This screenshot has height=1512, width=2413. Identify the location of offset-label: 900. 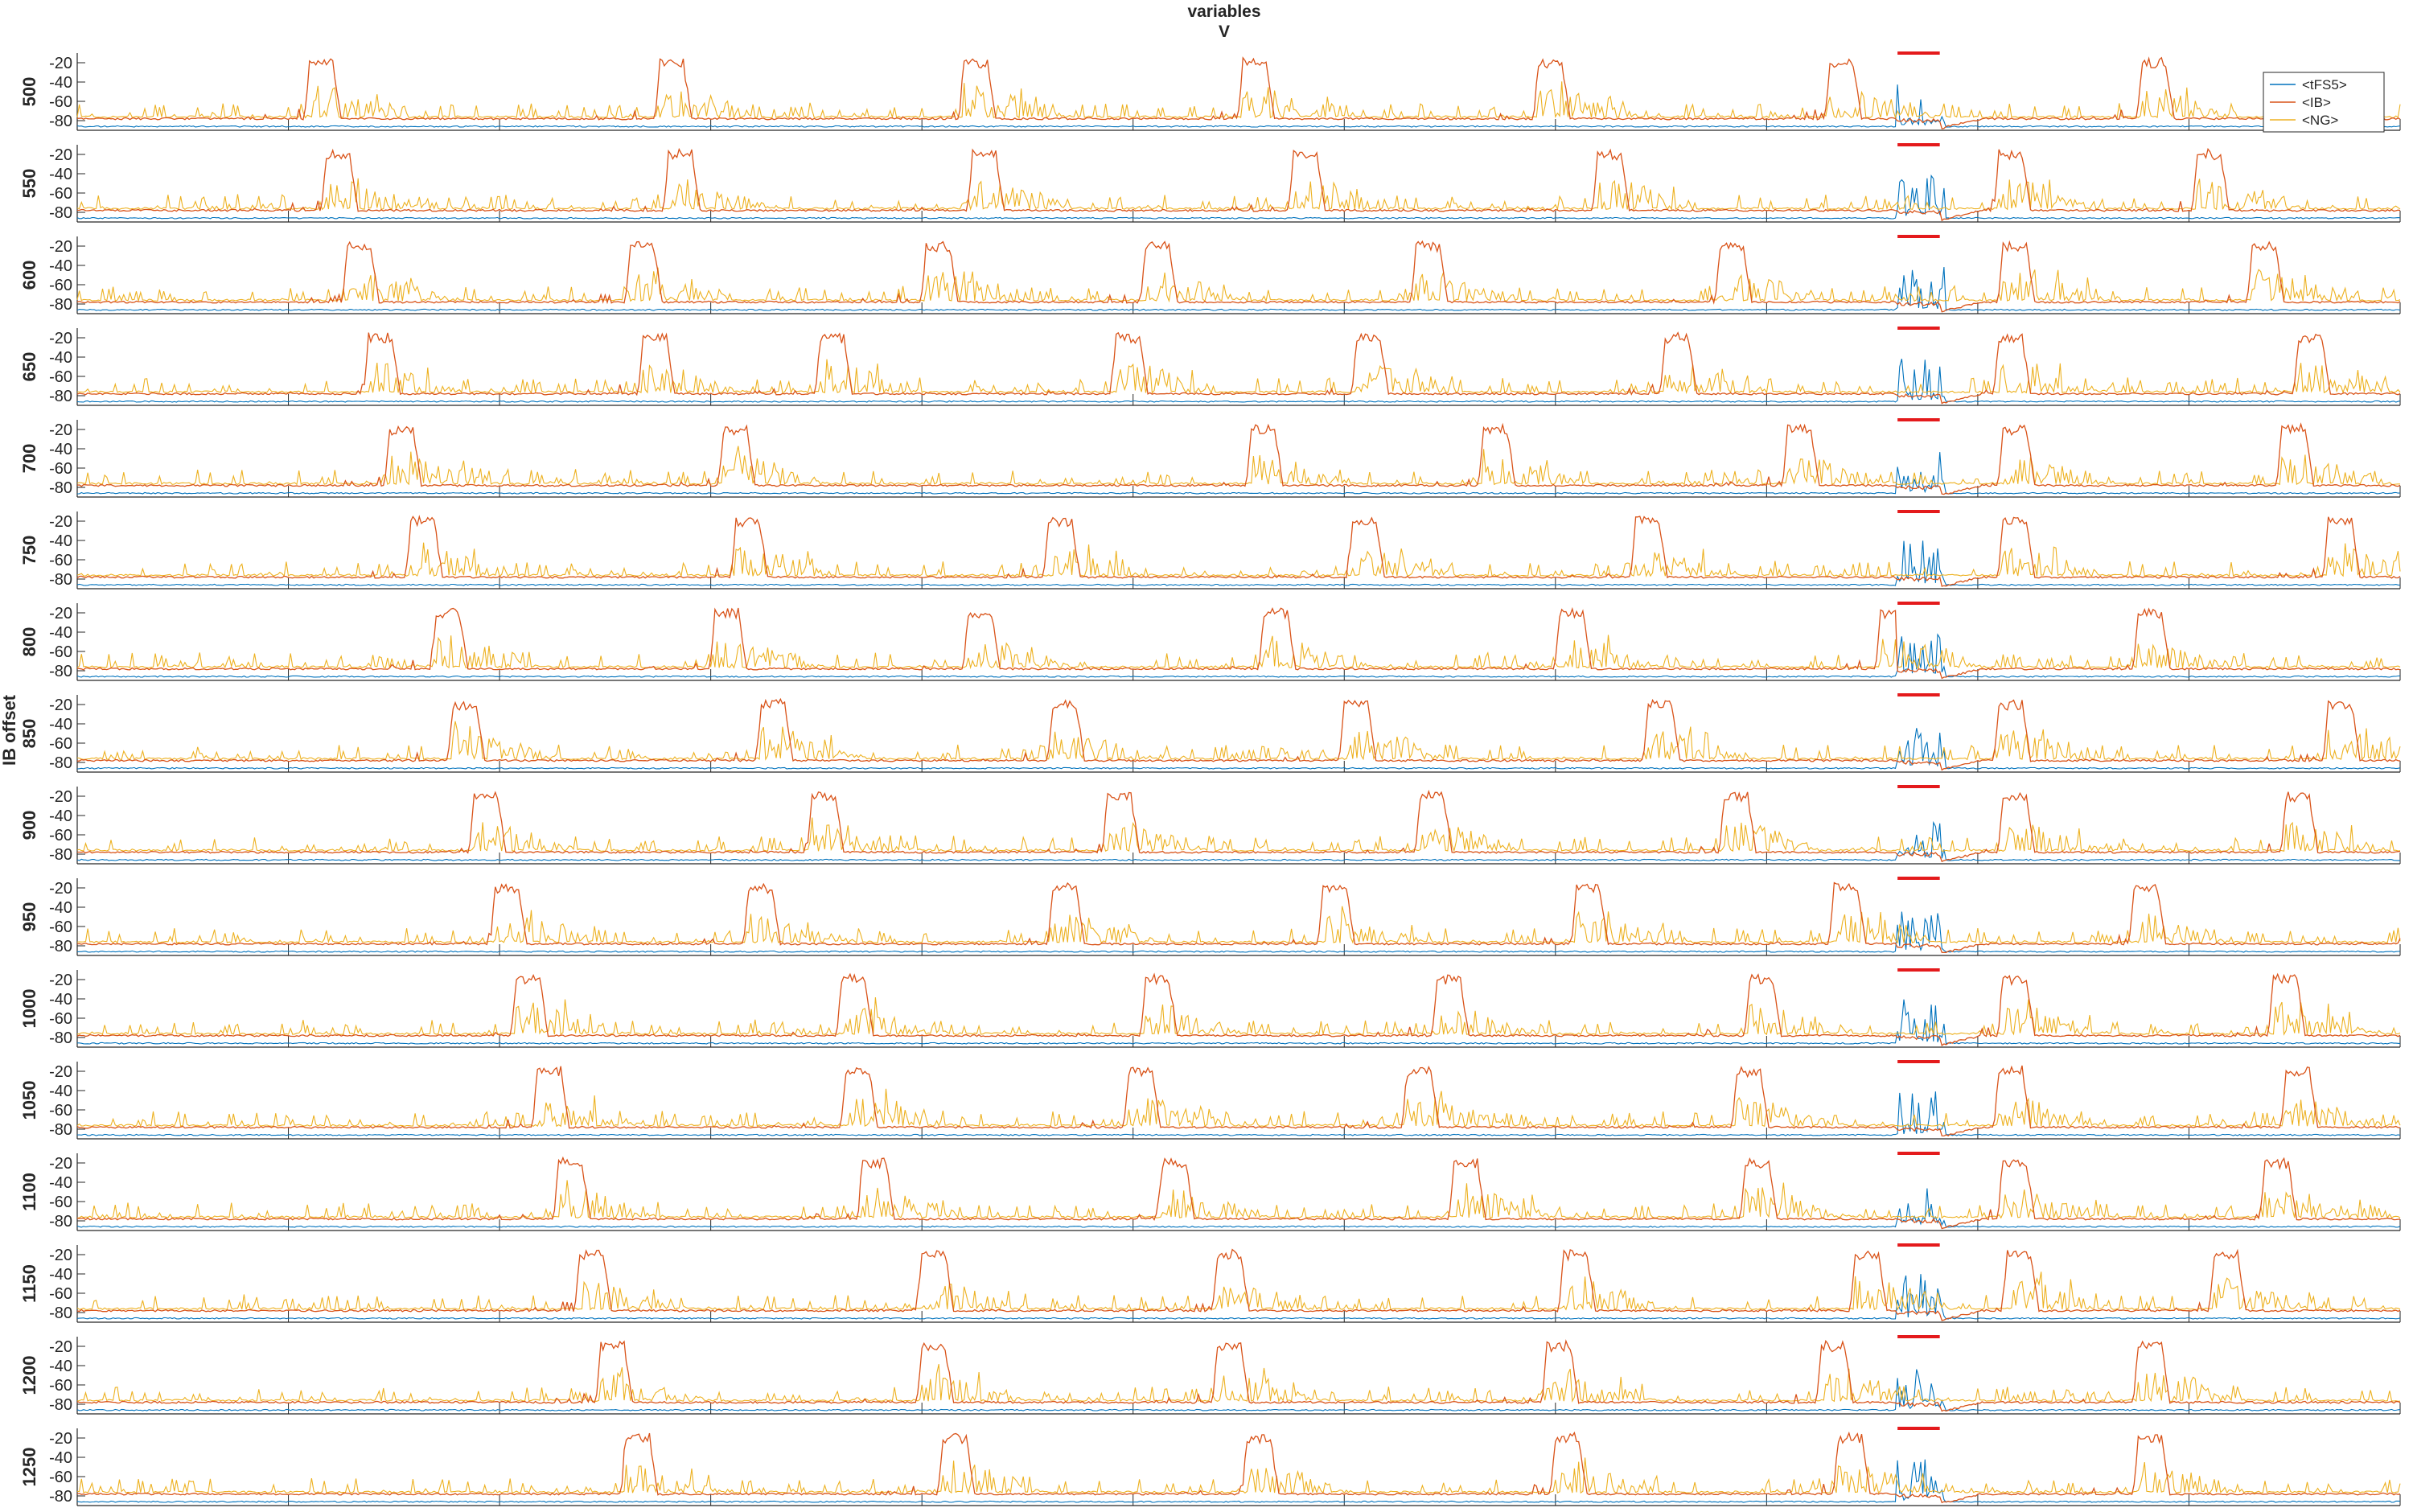
(29, 826).